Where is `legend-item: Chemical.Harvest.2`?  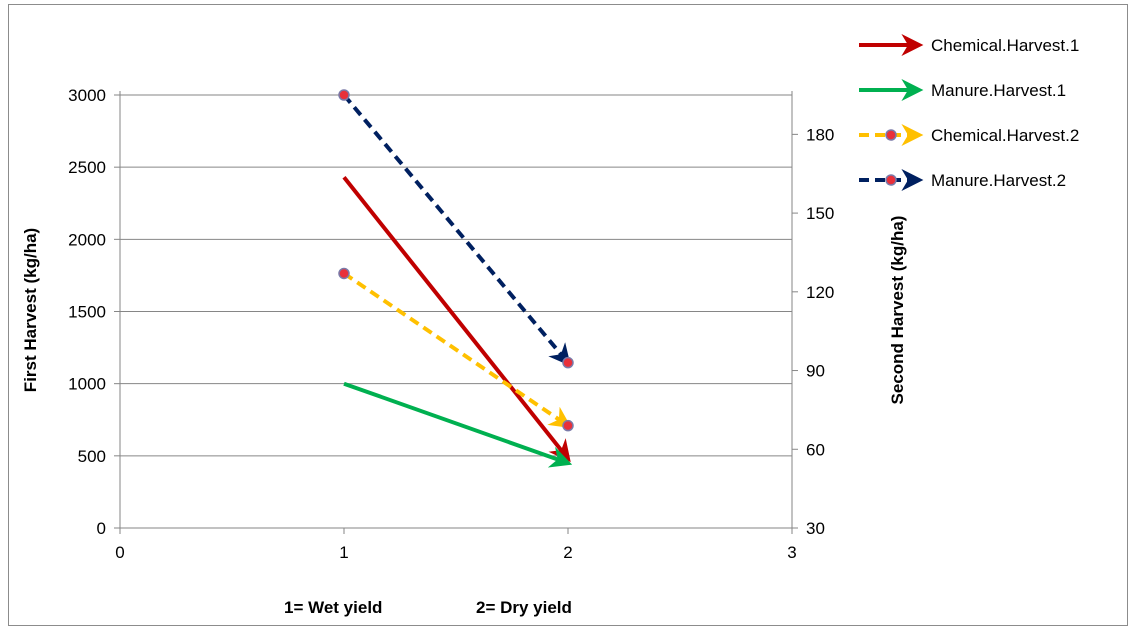
legend-item: Chemical.Harvest.2 is located at coordinates (969, 135).